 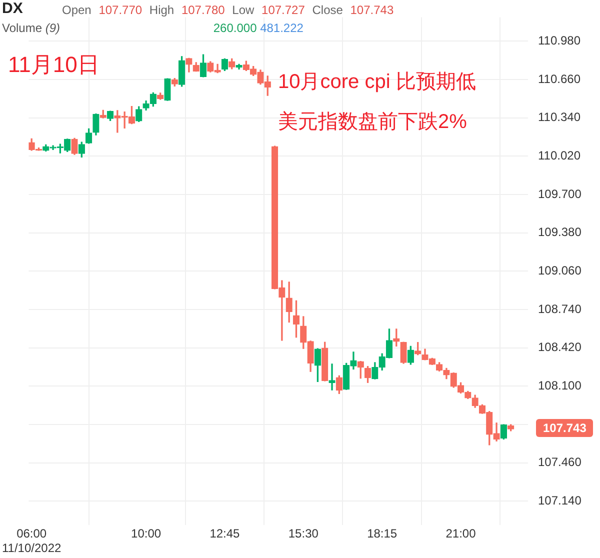 What do you see at coordinates (560, 385) in the screenshot?
I see `y-tick-label: 108.100` at bounding box center [560, 385].